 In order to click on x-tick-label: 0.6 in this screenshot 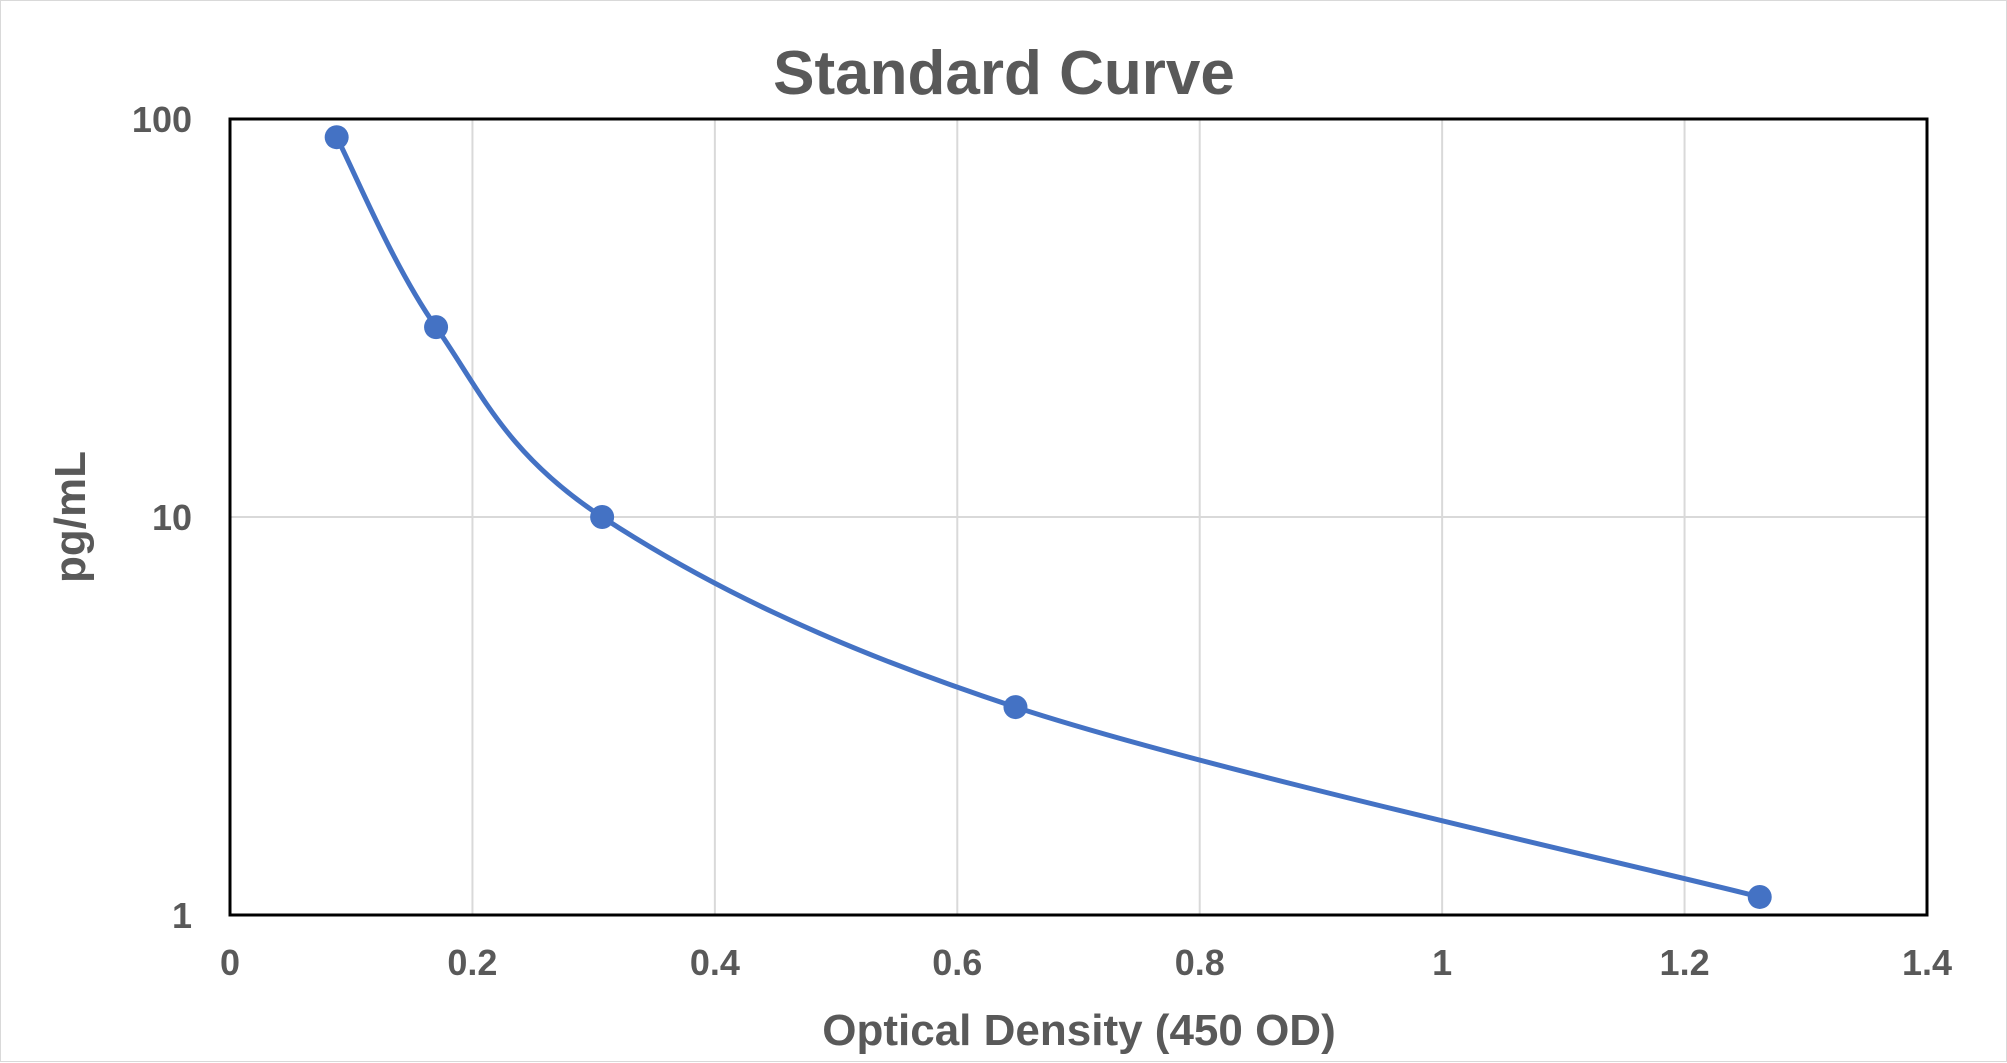, I will do `click(957, 962)`.